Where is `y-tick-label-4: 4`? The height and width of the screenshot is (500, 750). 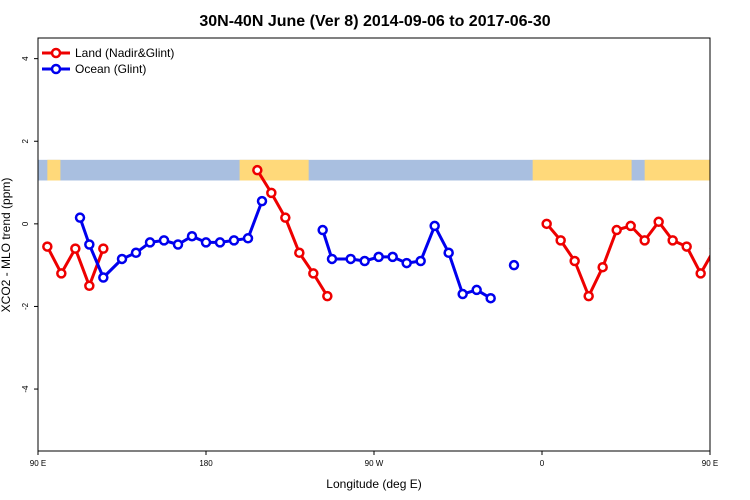 y-tick-label-4: 4 is located at coordinates (25, 58).